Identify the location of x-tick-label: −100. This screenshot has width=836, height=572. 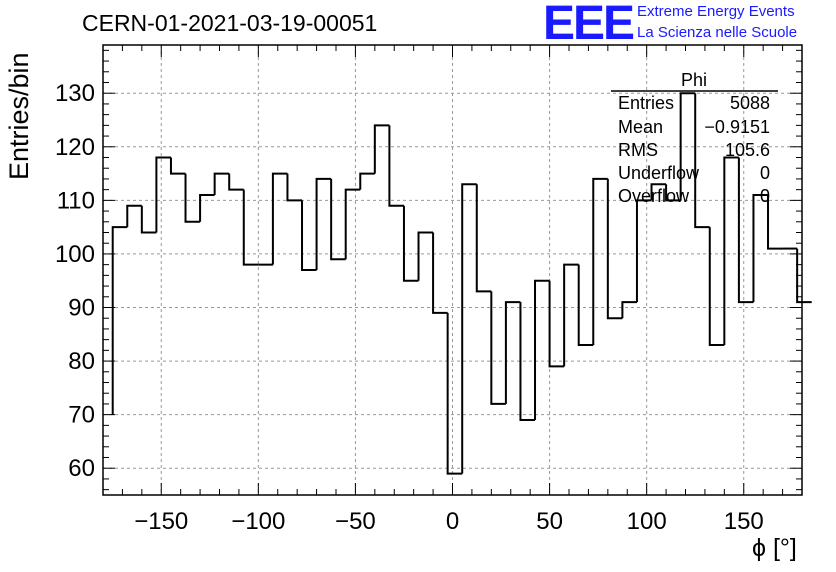
(258, 521).